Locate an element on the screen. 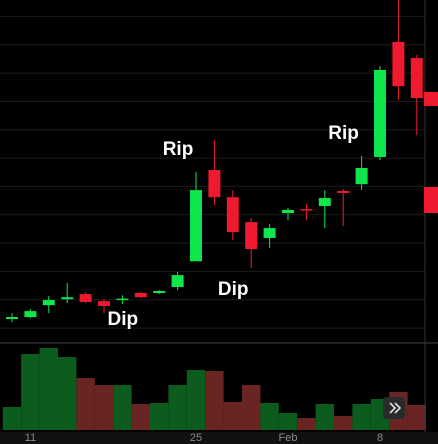  x-tick-label: 8 is located at coordinates (380, 438).